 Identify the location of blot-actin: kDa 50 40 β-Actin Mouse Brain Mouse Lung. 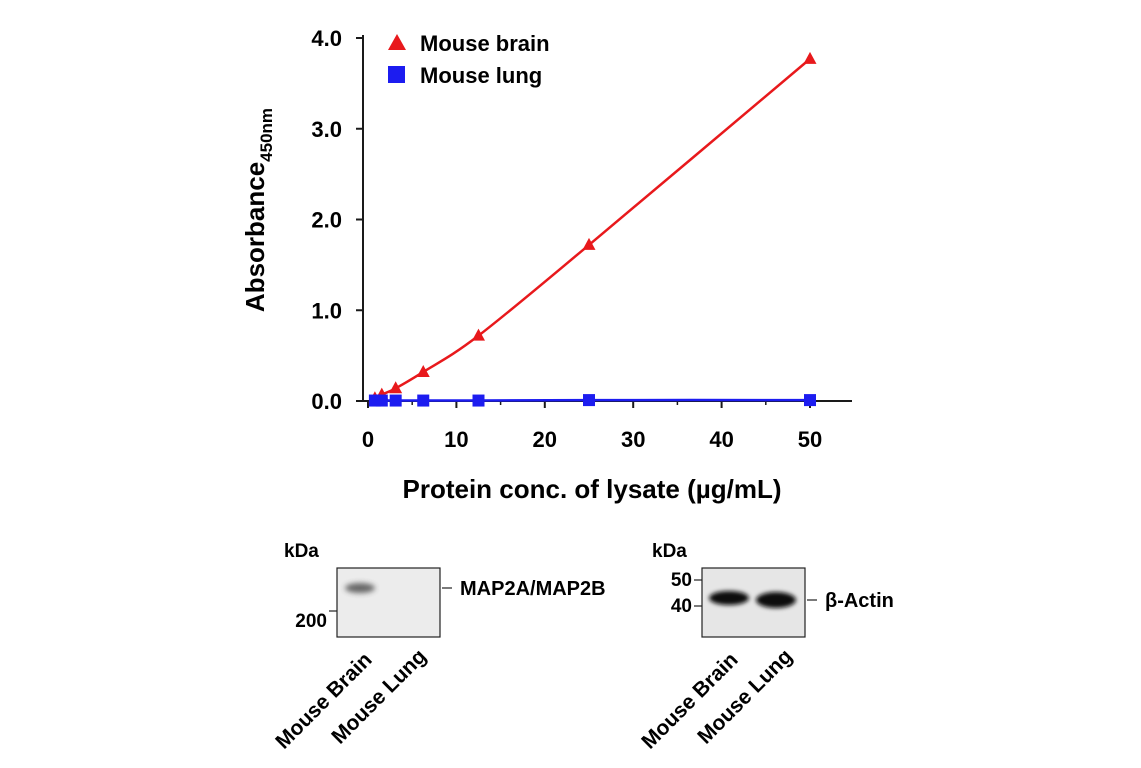
(765, 647).